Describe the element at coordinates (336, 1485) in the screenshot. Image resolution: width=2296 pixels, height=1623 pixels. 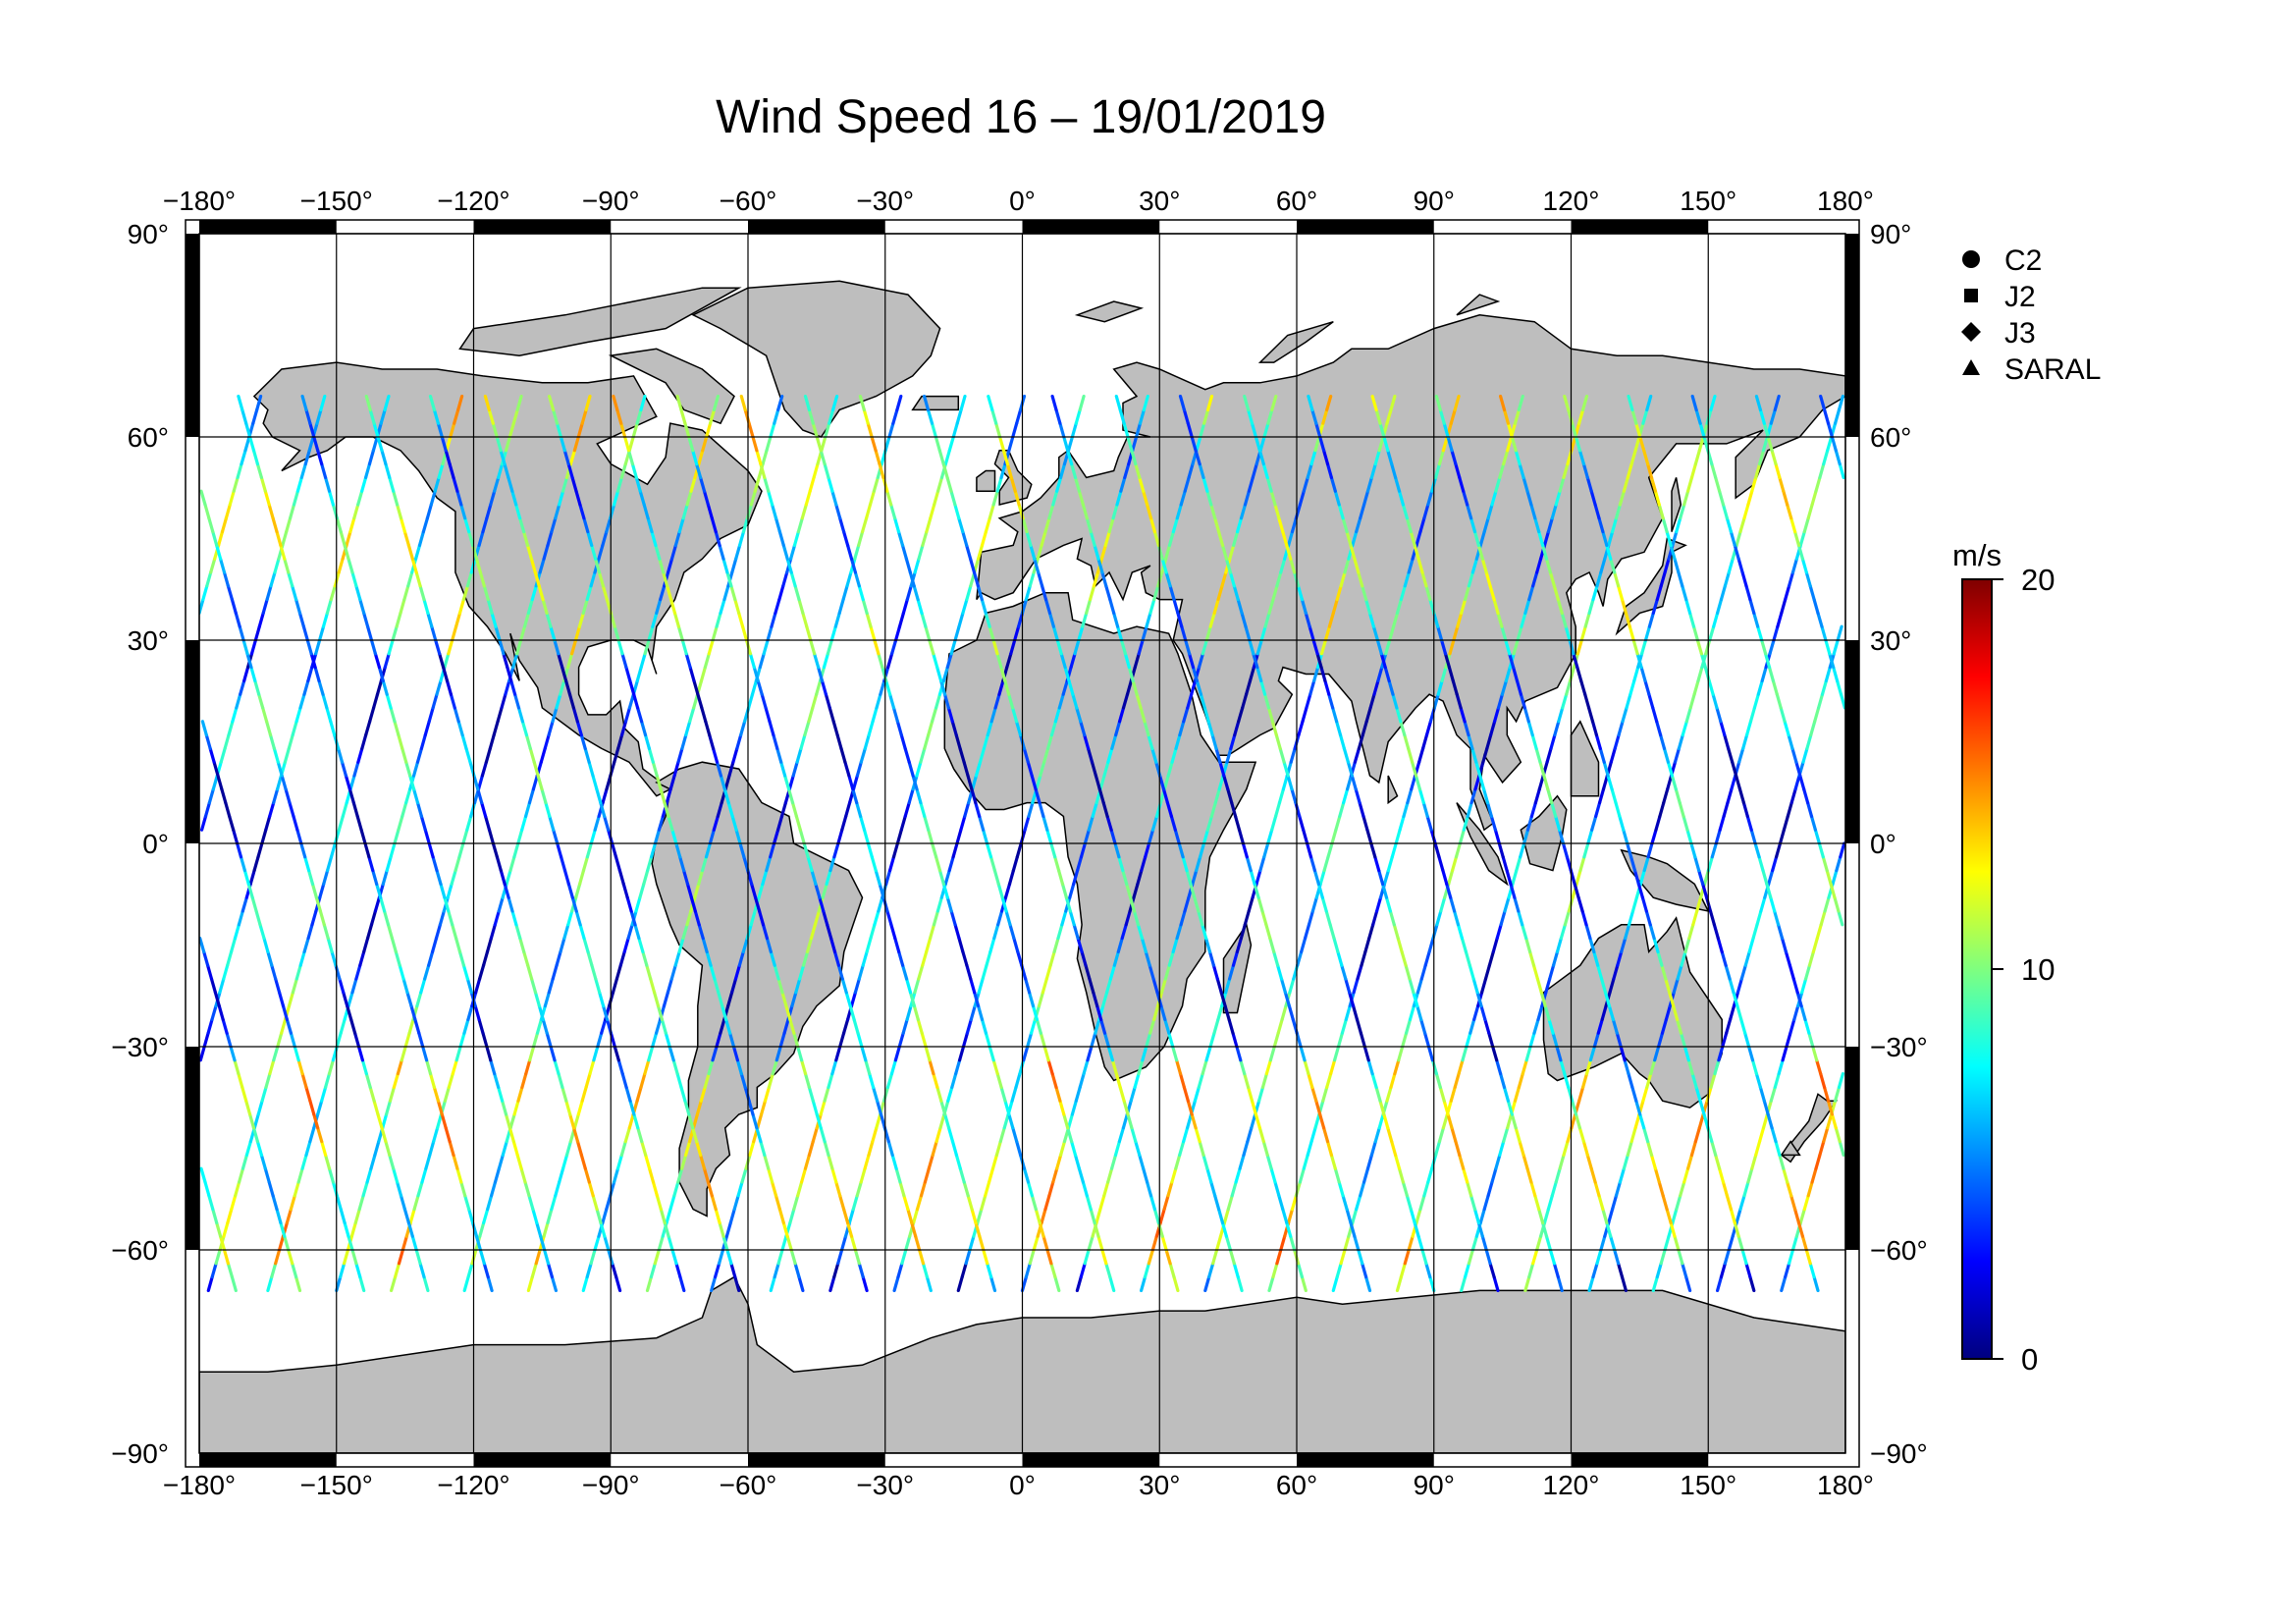
I see `lon-tick-label-bottom: −150°` at that location.